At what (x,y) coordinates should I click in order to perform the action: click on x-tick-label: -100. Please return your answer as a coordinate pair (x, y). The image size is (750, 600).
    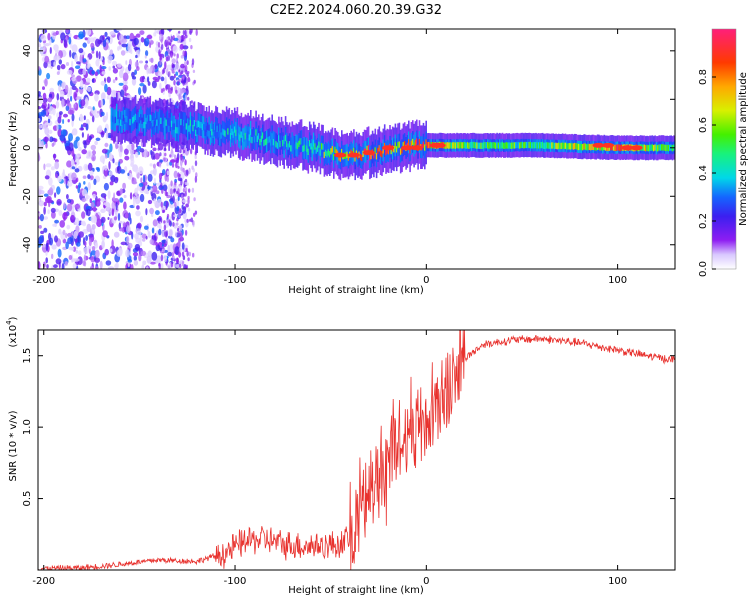
    Looking at the image, I should click on (235, 581).